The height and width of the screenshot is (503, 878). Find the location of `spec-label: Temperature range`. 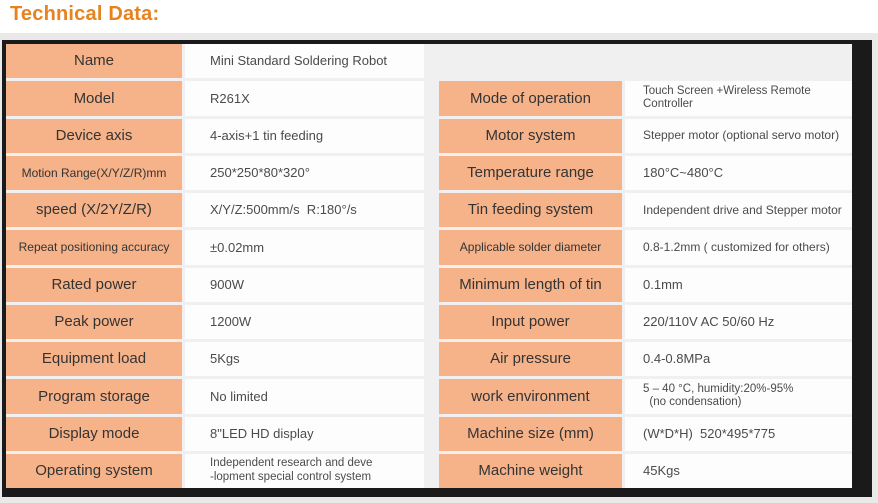

spec-label: Temperature range is located at coordinates (530, 172).